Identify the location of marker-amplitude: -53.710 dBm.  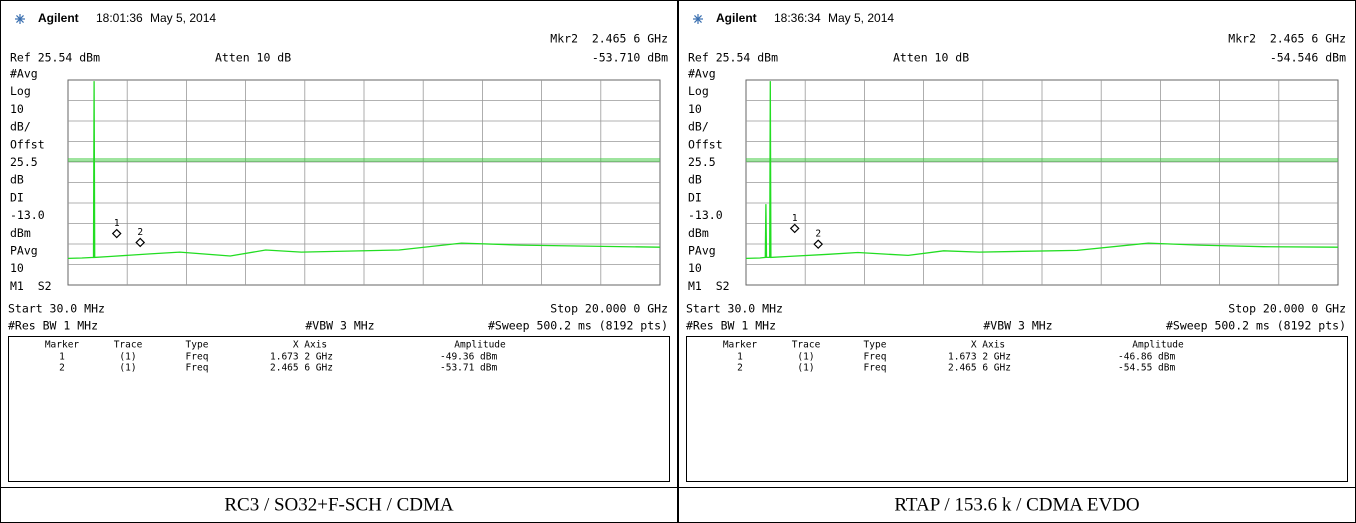
(630, 58).